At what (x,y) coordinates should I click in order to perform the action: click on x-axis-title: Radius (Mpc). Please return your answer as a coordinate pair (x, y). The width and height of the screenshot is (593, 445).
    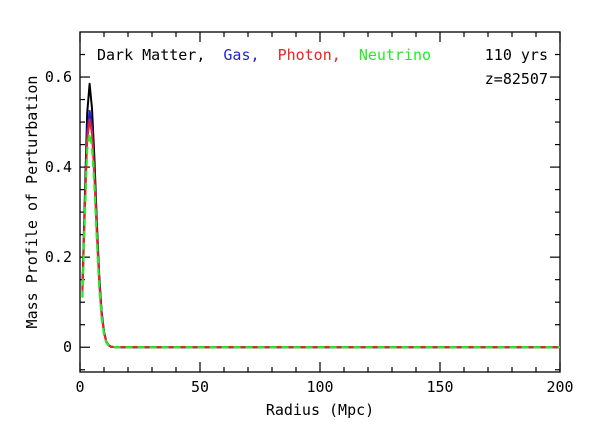
    Looking at the image, I should click on (320, 410).